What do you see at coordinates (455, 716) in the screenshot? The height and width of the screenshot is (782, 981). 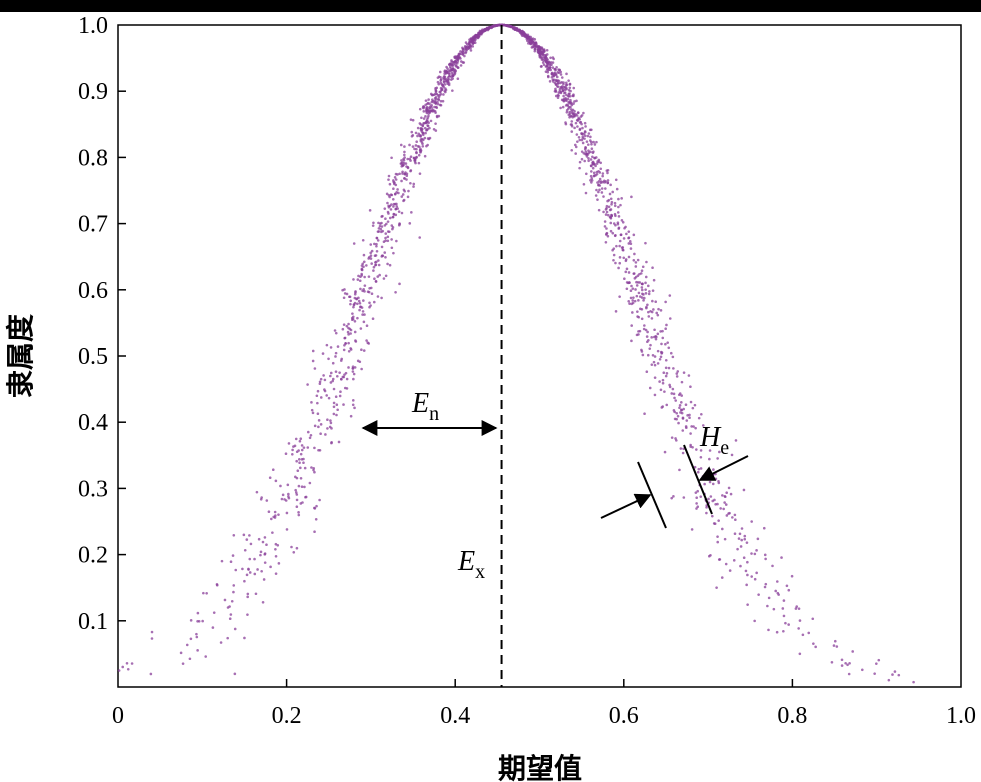 I see `x-tick-label: 0.4` at bounding box center [455, 716].